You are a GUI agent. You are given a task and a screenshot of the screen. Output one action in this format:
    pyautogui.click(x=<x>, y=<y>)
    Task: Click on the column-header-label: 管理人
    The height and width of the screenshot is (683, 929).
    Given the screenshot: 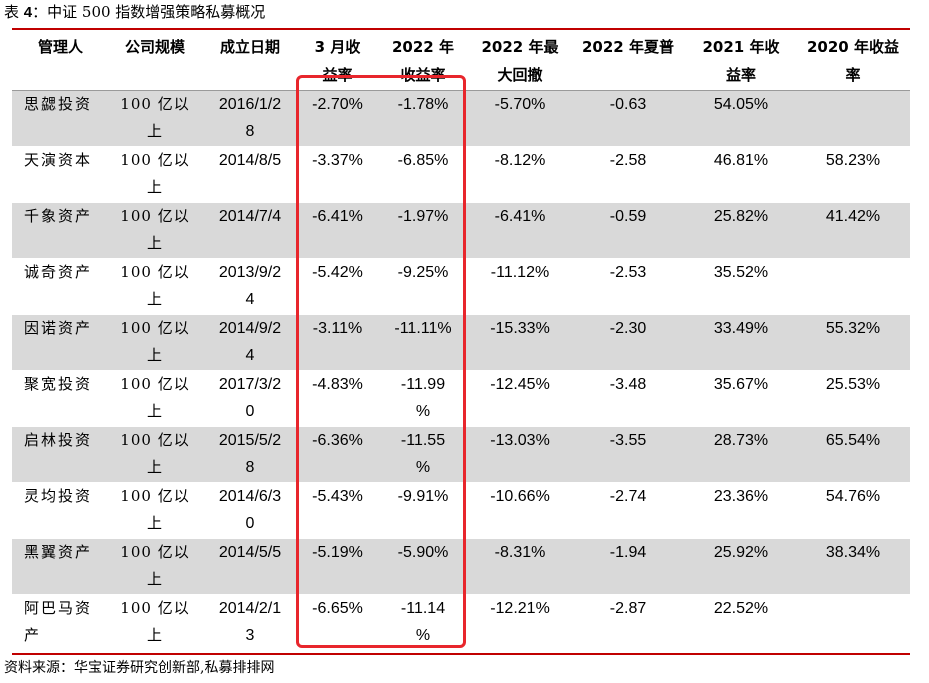 What is the action you would take?
    pyautogui.click(x=60, y=47)
    